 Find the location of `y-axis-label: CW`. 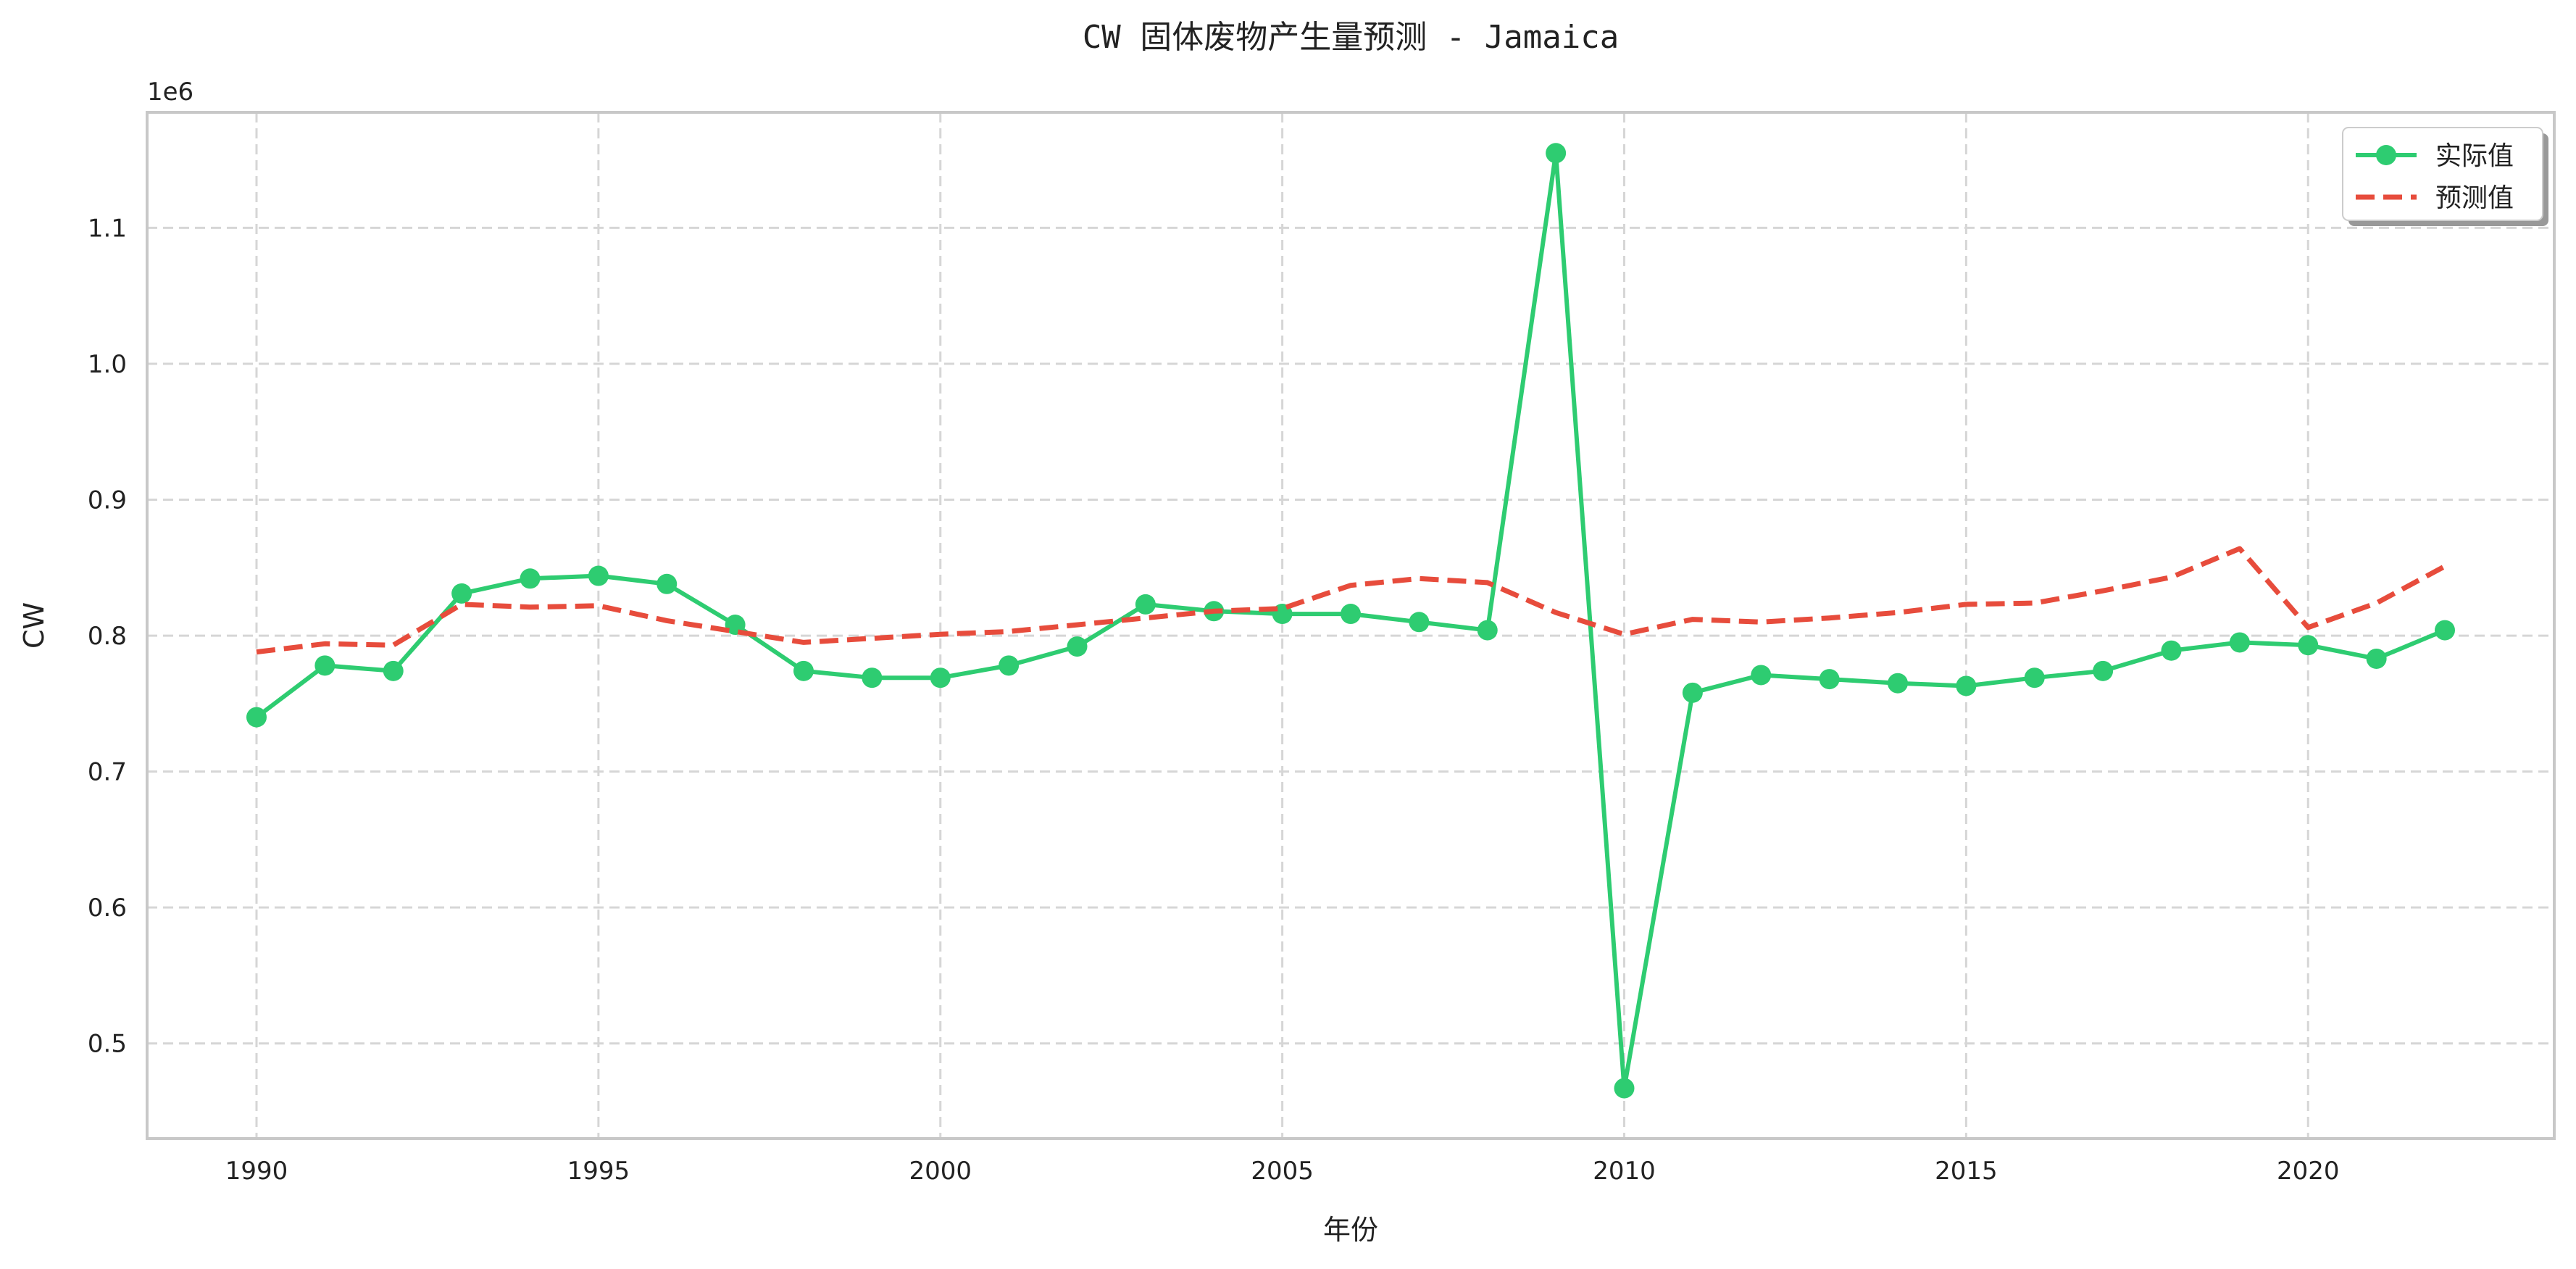

y-axis-label: CW is located at coordinates (34, 625).